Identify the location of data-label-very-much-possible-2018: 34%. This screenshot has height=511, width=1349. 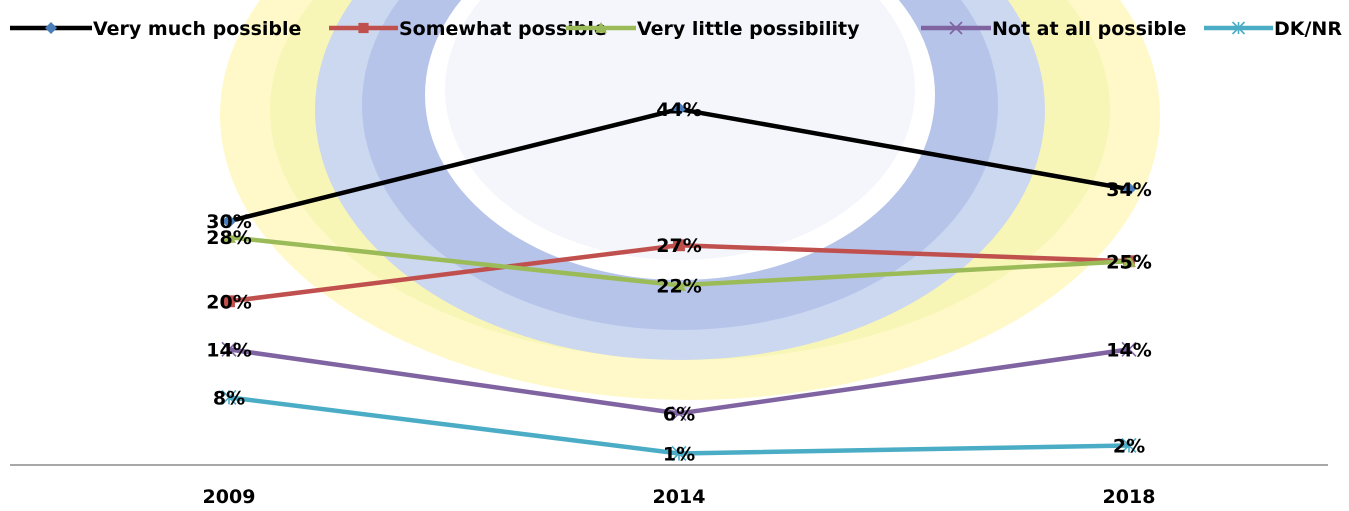
(1128, 190).